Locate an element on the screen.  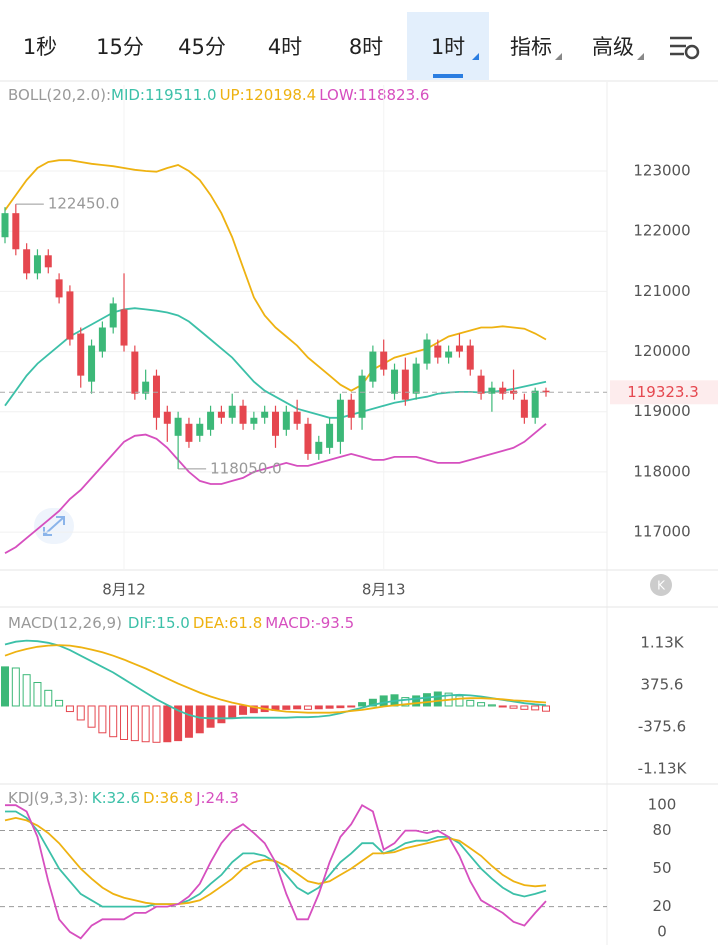
indicator-name: KDJ(9,3,3): is located at coordinates (48, 798).